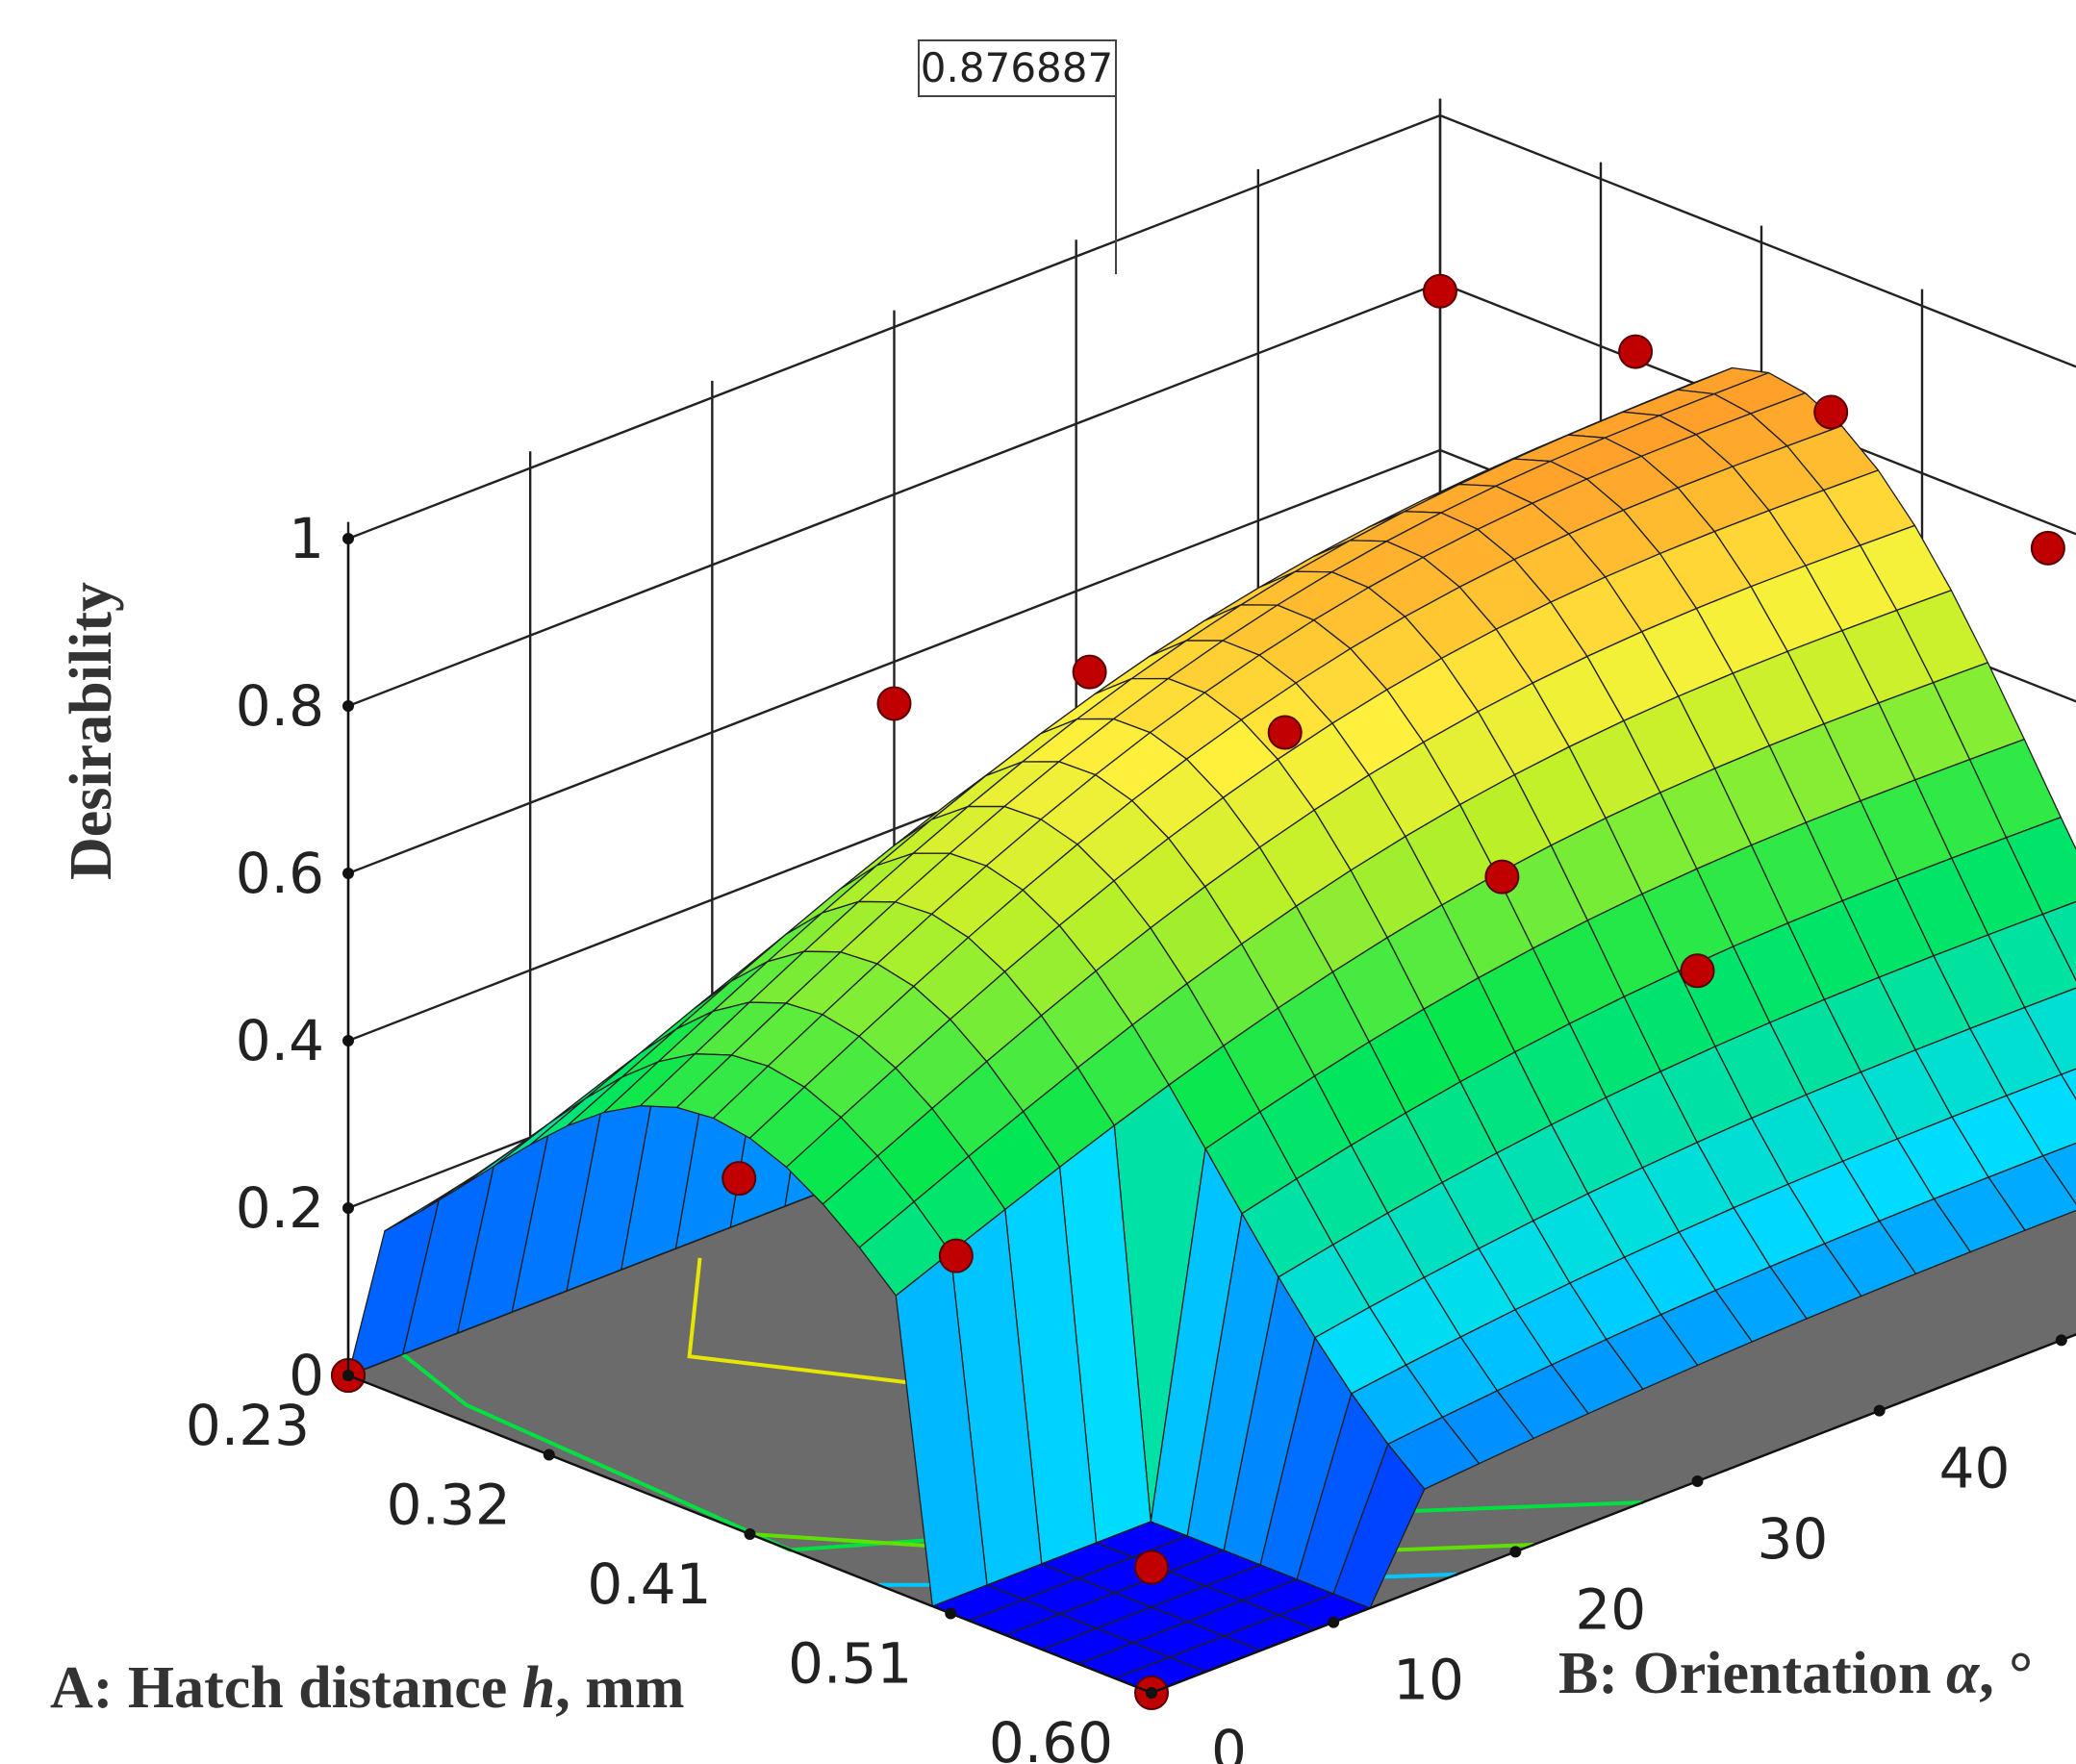 Image resolution: width=2076 pixels, height=1764 pixels. What do you see at coordinates (449, 1506) in the screenshot?
I see `x-tick-label: 0.32` at bounding box center [449, 1506].